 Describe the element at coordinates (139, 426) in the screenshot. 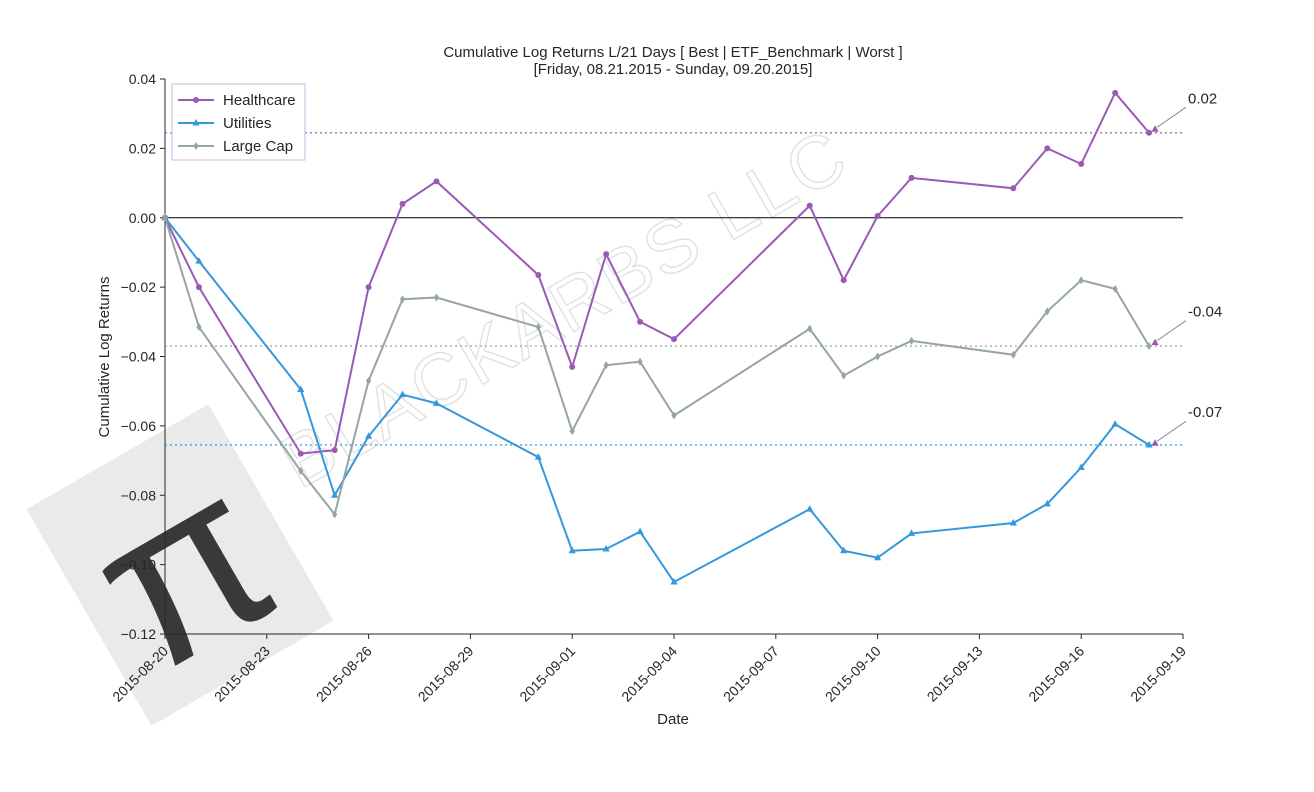

I see `y-tick-label: −0.06` at that location.